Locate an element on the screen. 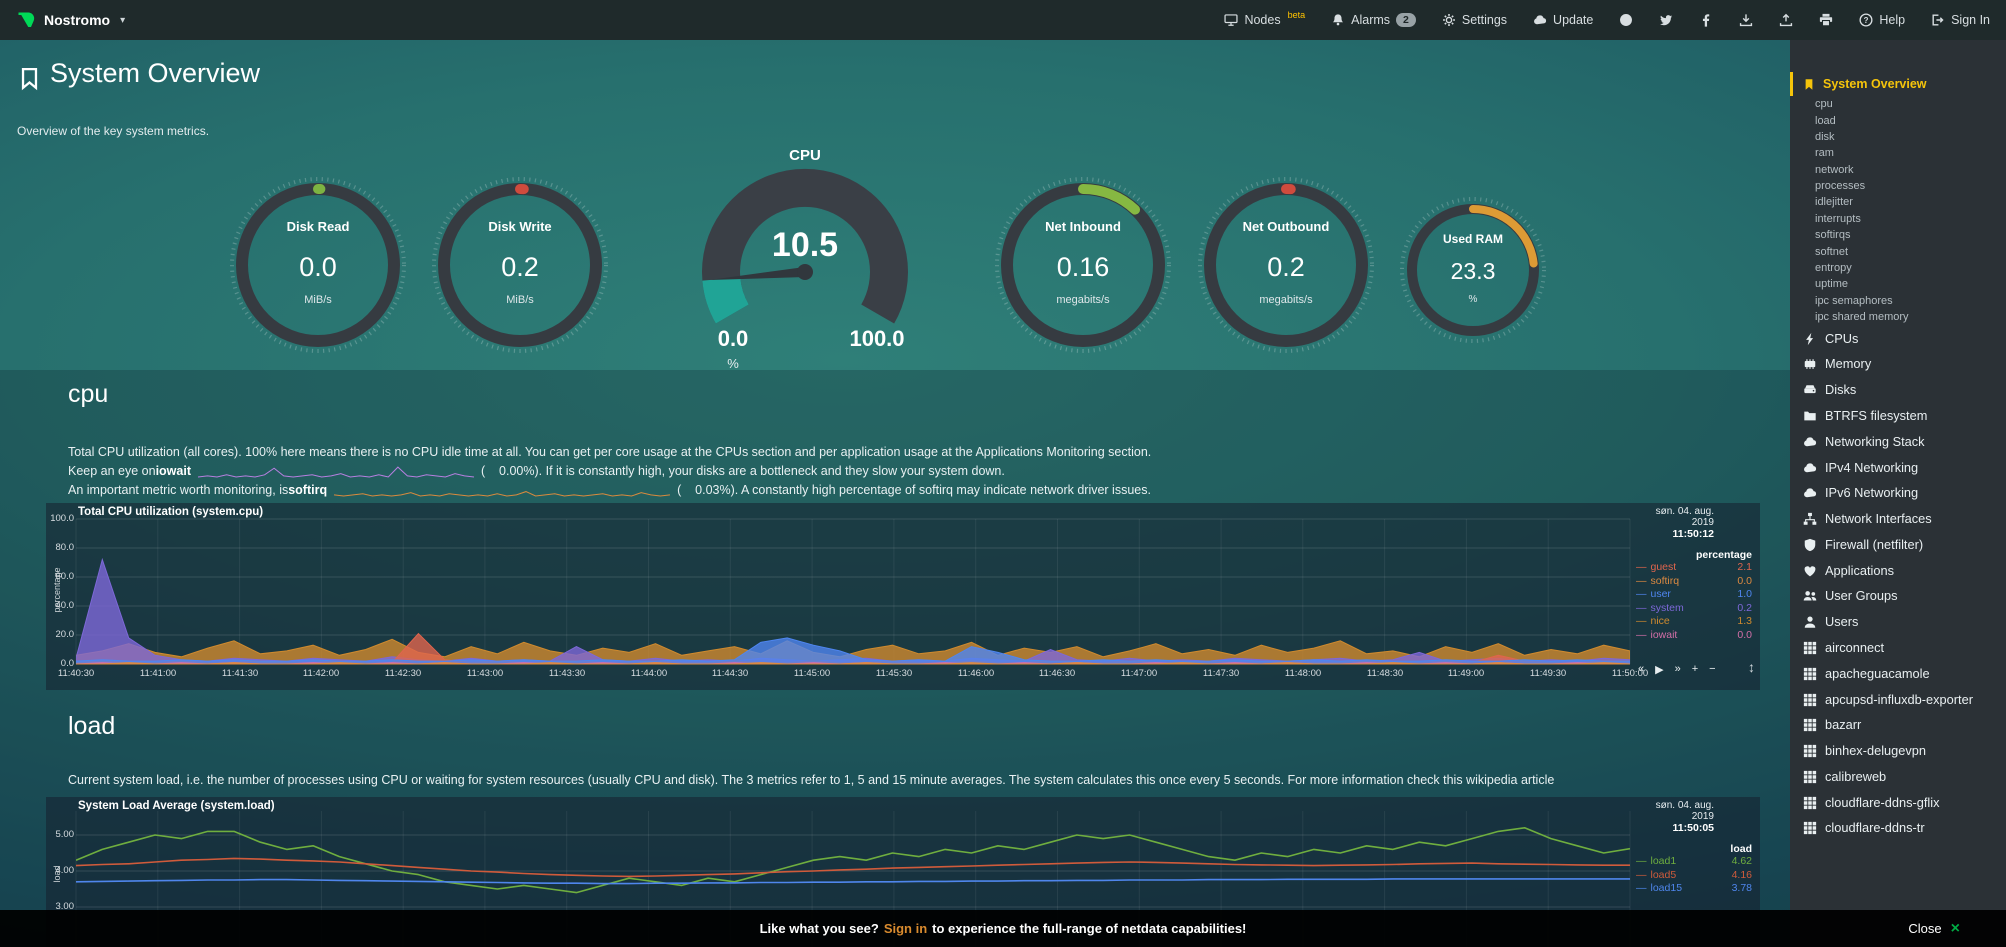  sidebar-item-ipv6-networking: IPv6 Networking is located at coordinates (1898, 493).